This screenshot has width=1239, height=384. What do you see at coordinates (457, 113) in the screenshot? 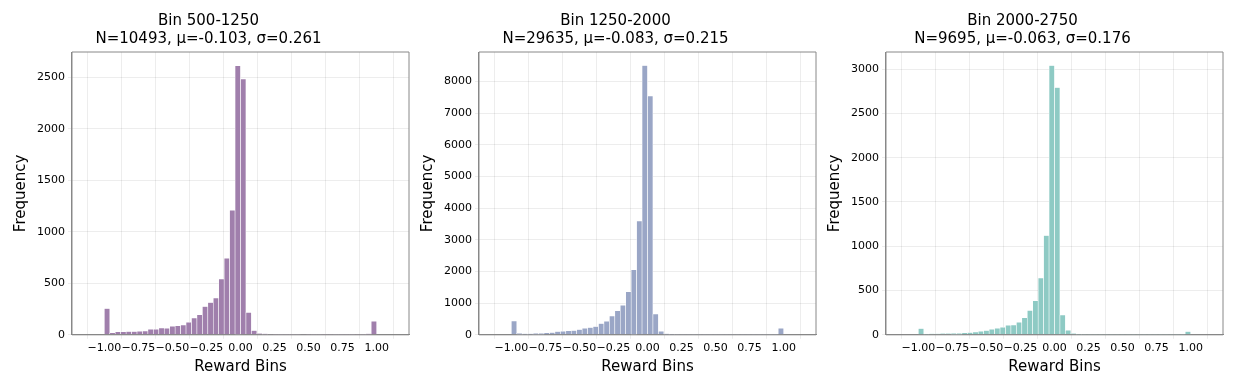
I see `y-tick-label: 7000` at bounding box center [457, 113].